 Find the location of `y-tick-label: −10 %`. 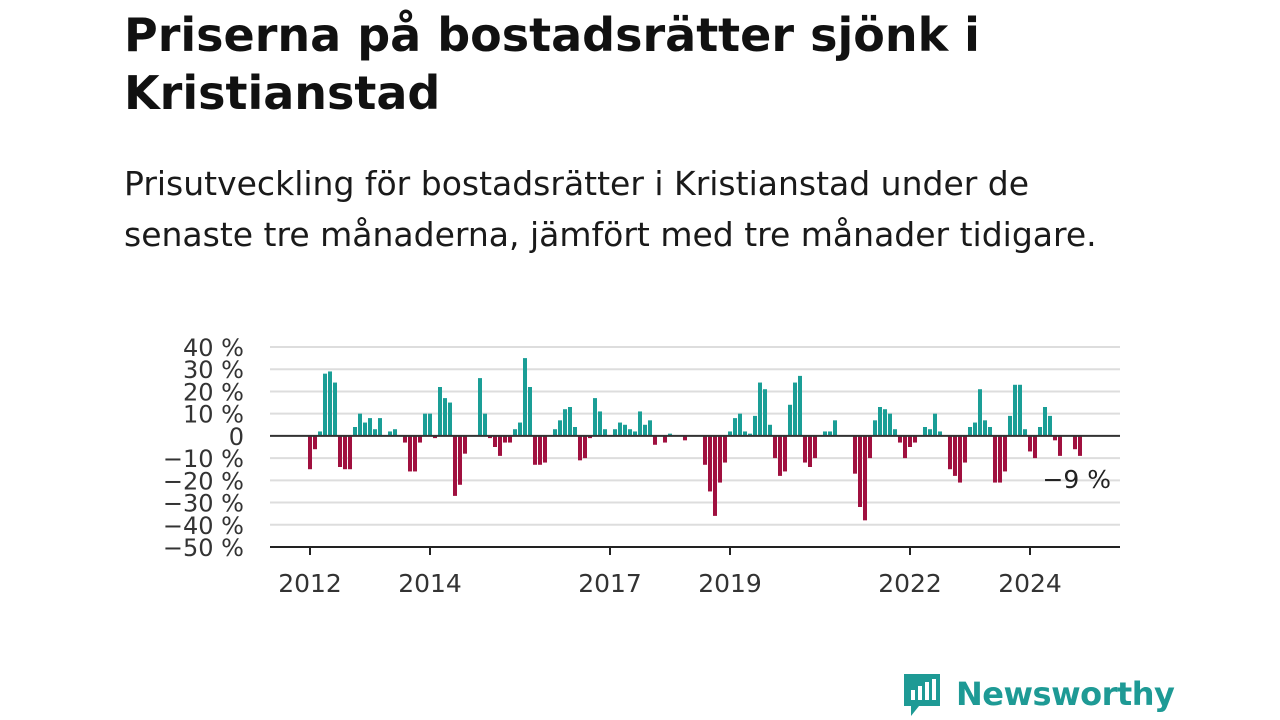

y-tick-label: −10 % is located at coordinates (203, 459).